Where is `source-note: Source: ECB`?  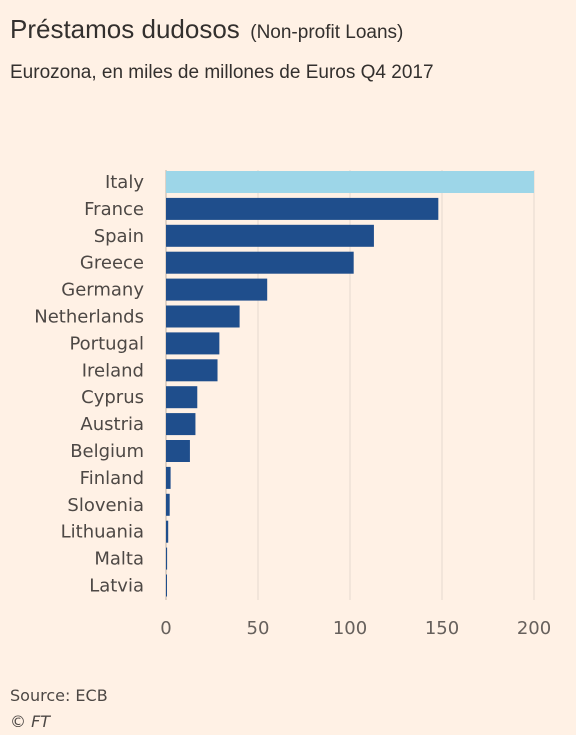
source-note: Source: ECB is located at coordinates (59, 695).